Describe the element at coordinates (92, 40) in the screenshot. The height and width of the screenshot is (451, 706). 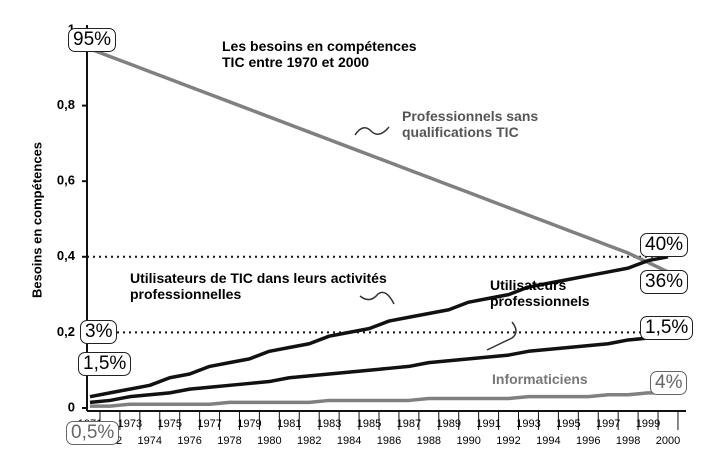
I see `annotation-box: 95%` at that location.